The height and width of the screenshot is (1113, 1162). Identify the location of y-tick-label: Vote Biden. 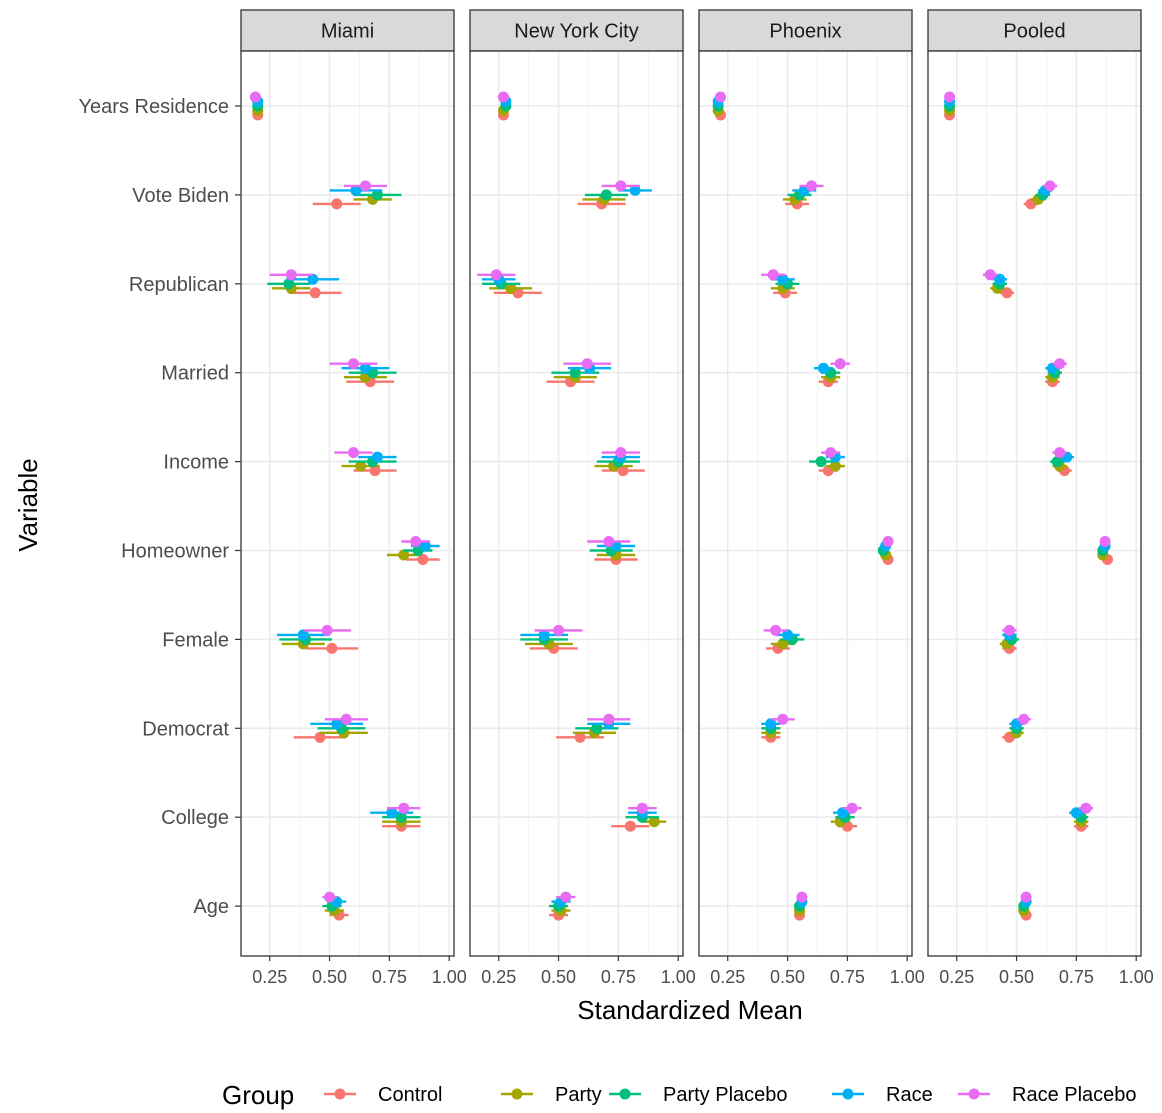
(180, 196).